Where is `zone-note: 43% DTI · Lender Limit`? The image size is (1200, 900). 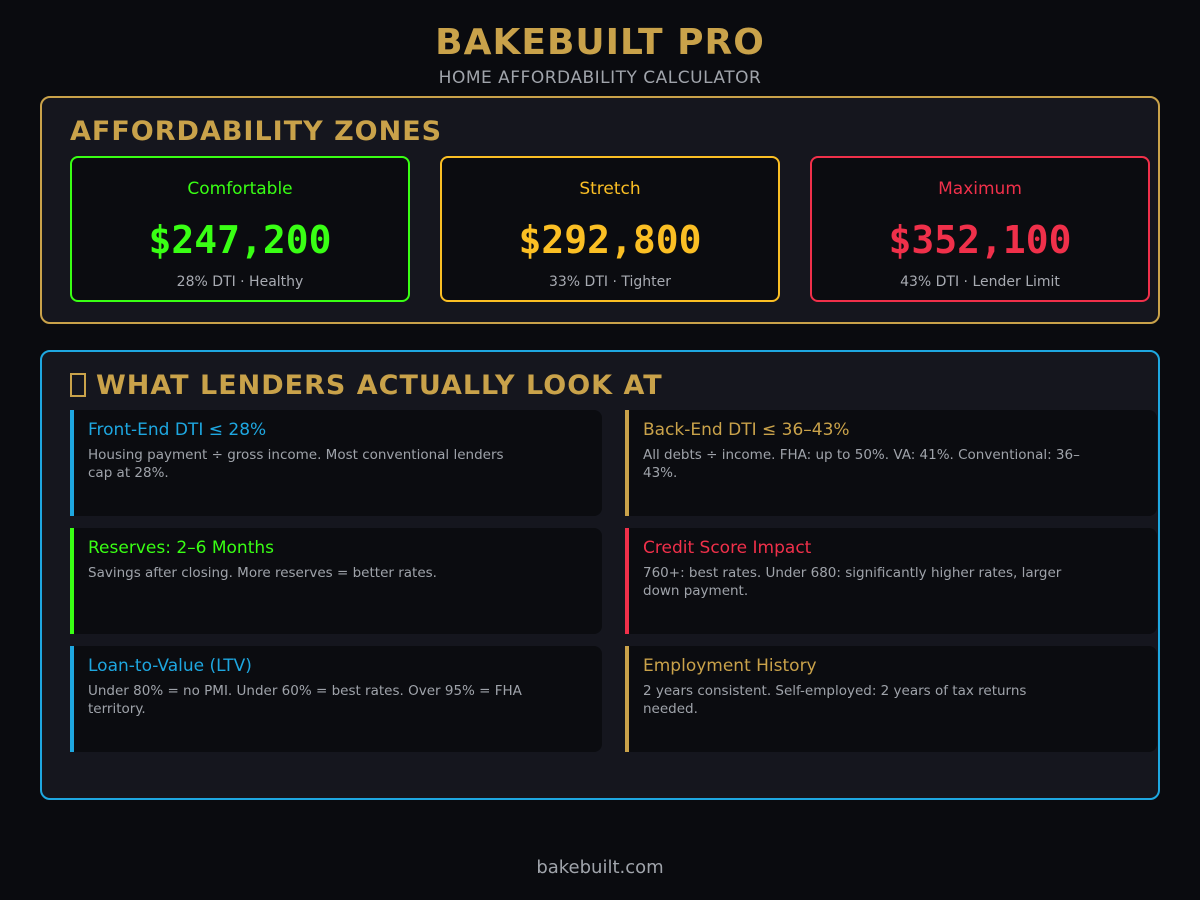
zone-note: 43% DTI · Lender Limit is located at coordinates (980, 282).